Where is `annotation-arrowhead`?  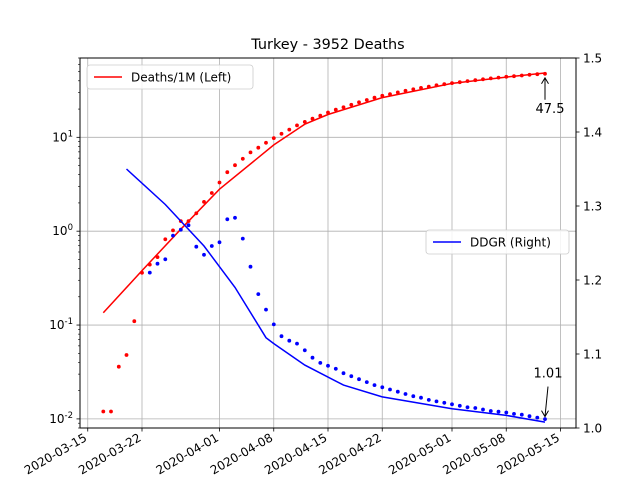 annotation-arrowhead is located at coordinates (545, 414).